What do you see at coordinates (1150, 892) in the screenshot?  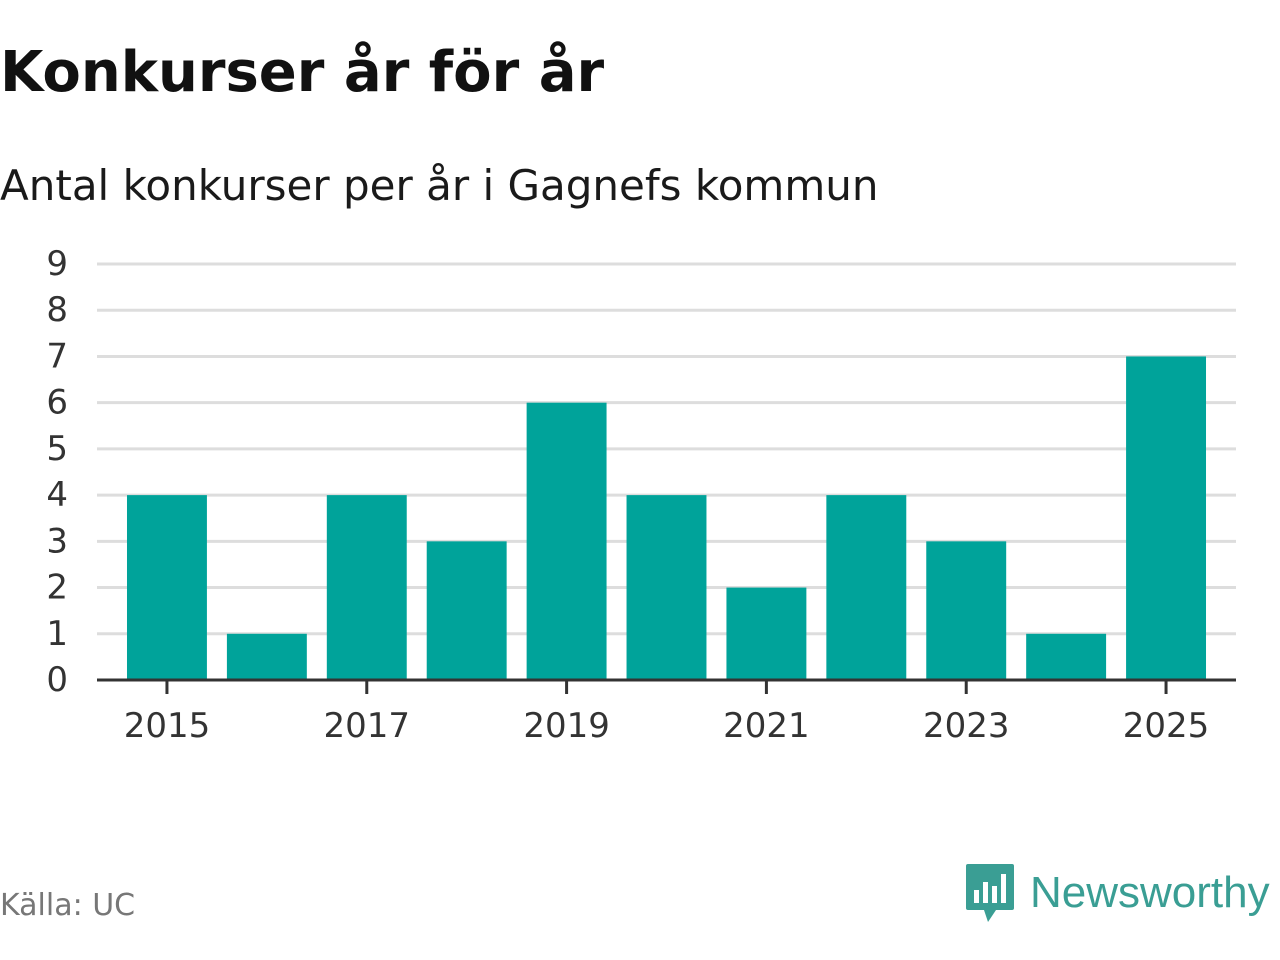 I see `brand-name: Newsworthy` at bounding box center [1150, 892].